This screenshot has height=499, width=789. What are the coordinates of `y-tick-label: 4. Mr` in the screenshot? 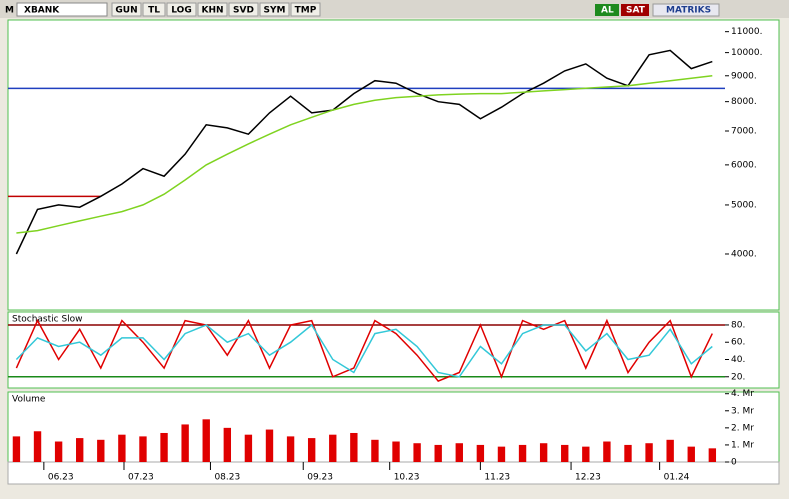 It's located at (742, 394).